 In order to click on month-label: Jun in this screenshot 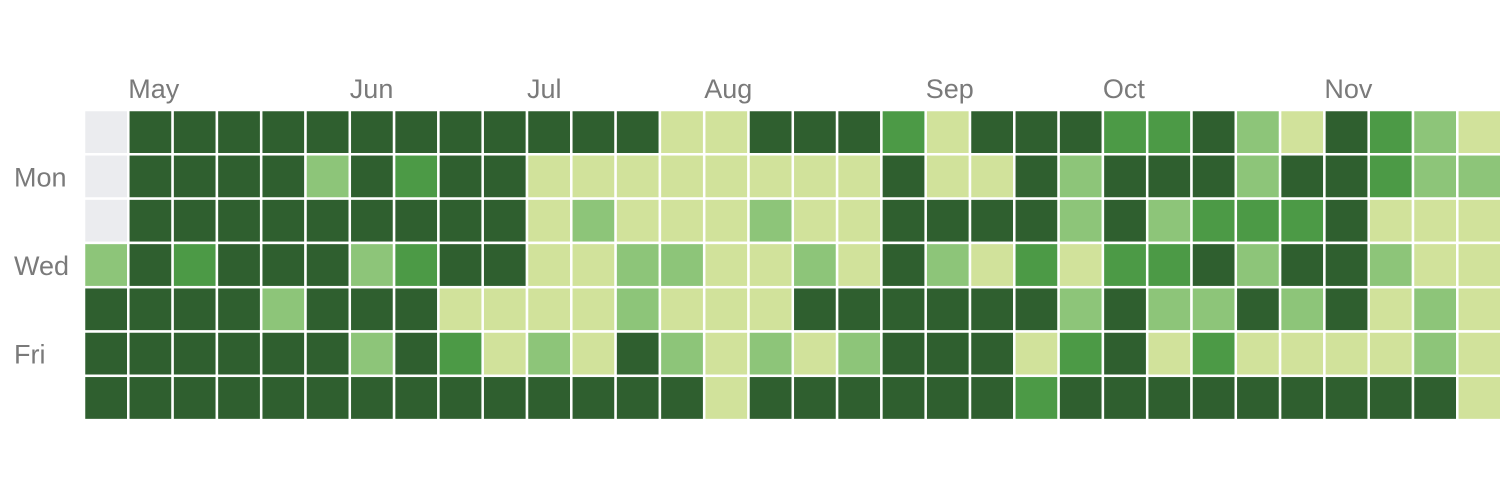, I will do `click(372, 89)`.